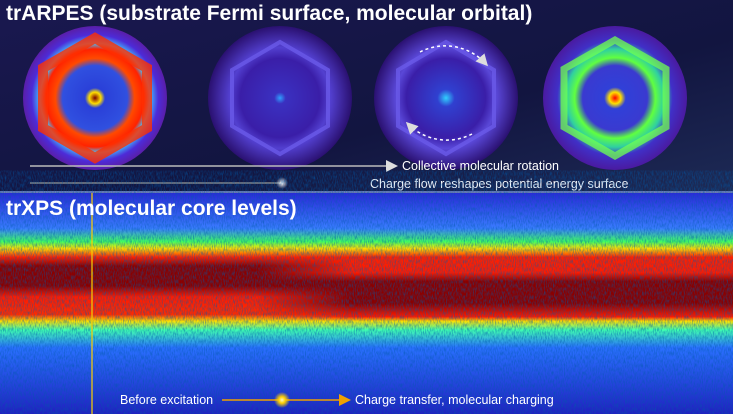 Image resolution: width=733 pixels, height=414 pixels. I want to click on end-caption: Charge transfer, molecular charging, so click(454, 400).